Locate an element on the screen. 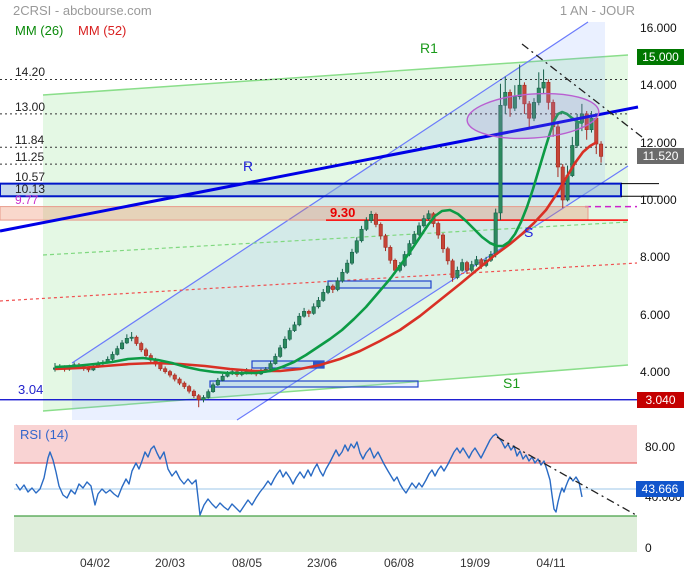 This screenshot has height=580, width=684. price-level-label-10.13: 10.13 is located at coordinates (30, 189).